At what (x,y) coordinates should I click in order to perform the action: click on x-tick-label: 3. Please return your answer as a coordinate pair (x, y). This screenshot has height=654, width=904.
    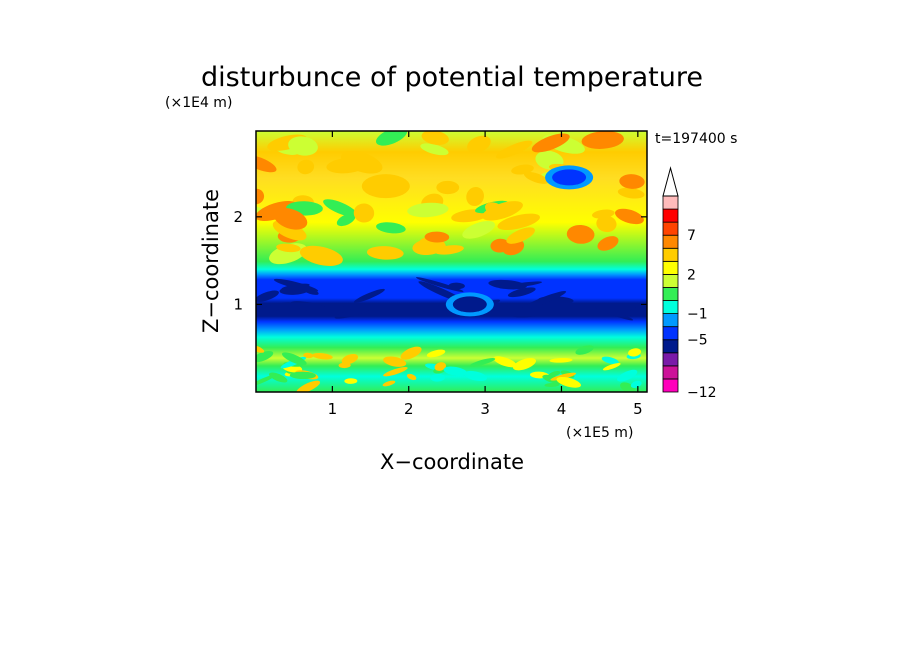
    Looking at the image, I should click on (485, 409).